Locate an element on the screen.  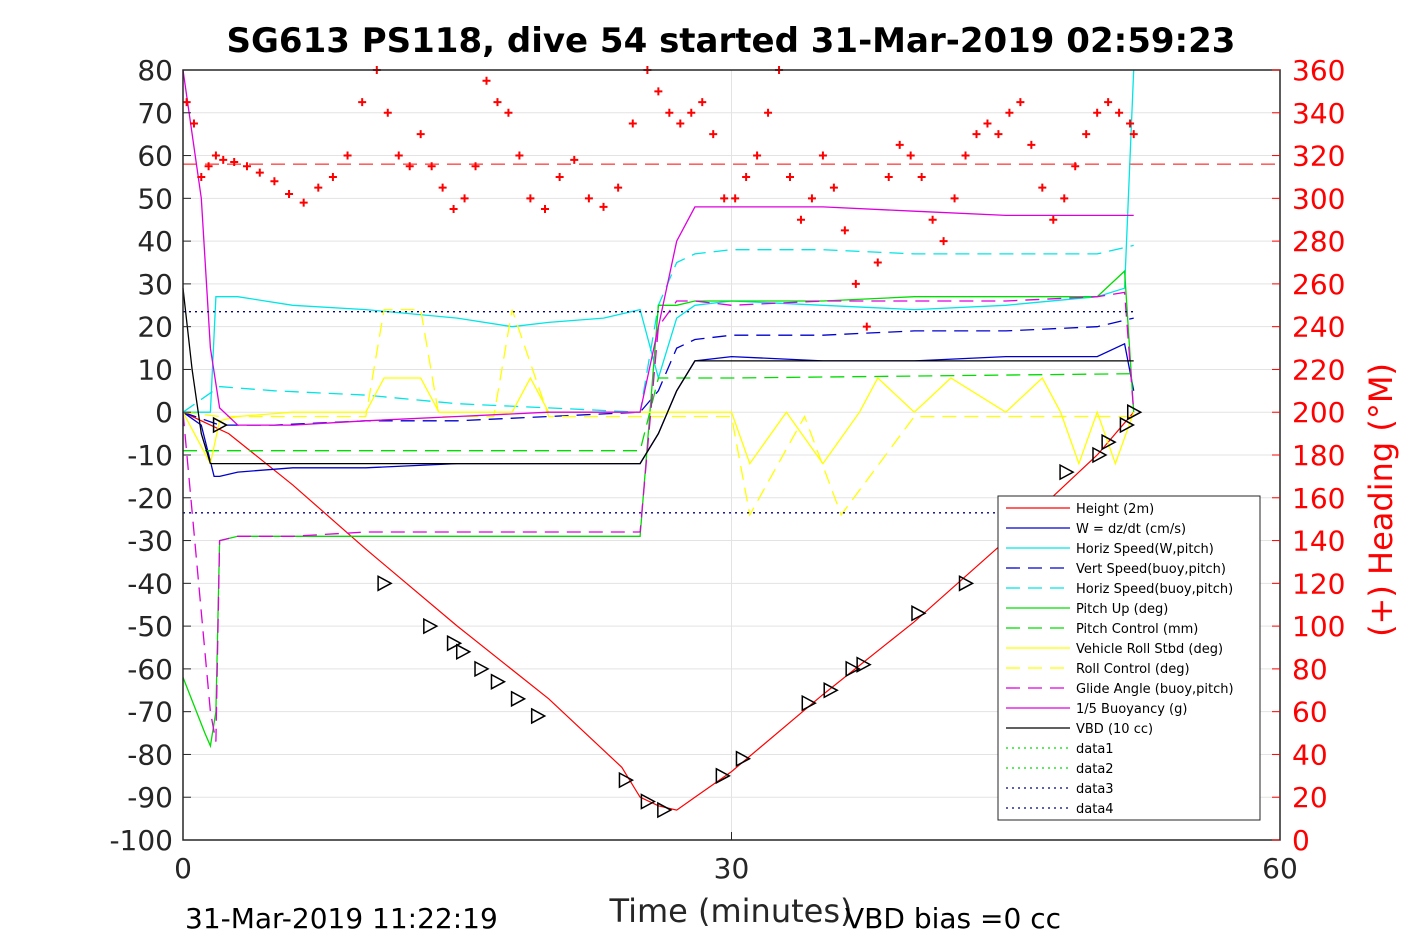
right-tick-label: 40 is located at coordinates (1310, 754).